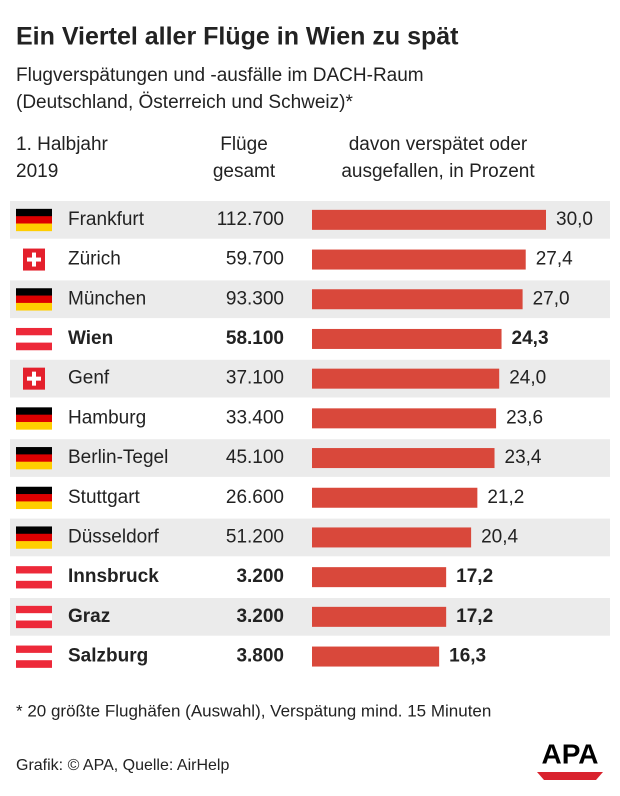 The height and width of the screenshot is (796, 620). I want to click on value-label: 30,0, so click(574, 219).